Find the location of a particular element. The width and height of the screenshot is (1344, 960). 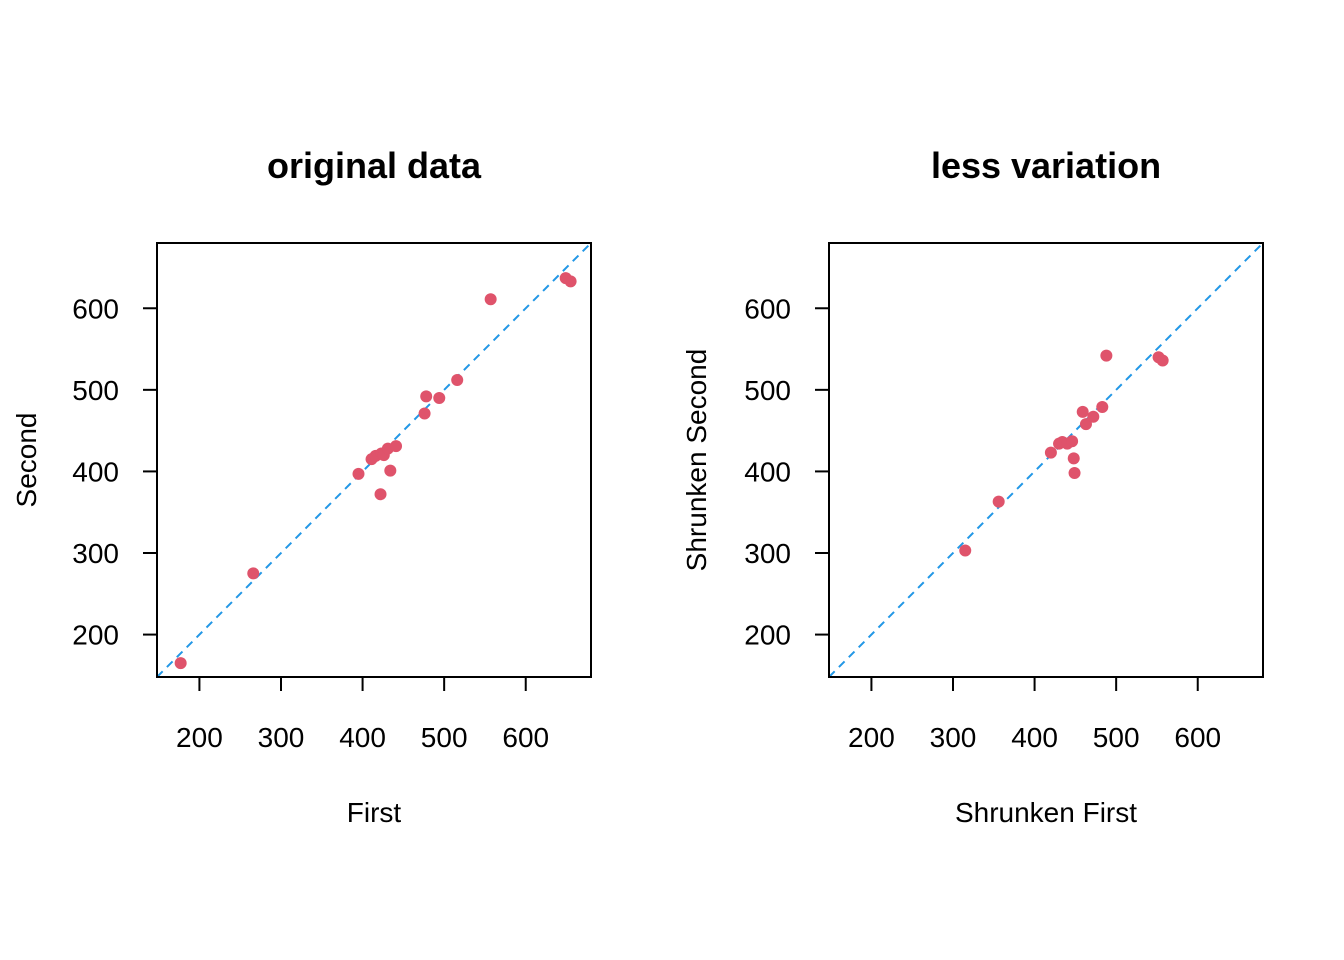

x-axis-label: First is located at coordinates (374, 812).